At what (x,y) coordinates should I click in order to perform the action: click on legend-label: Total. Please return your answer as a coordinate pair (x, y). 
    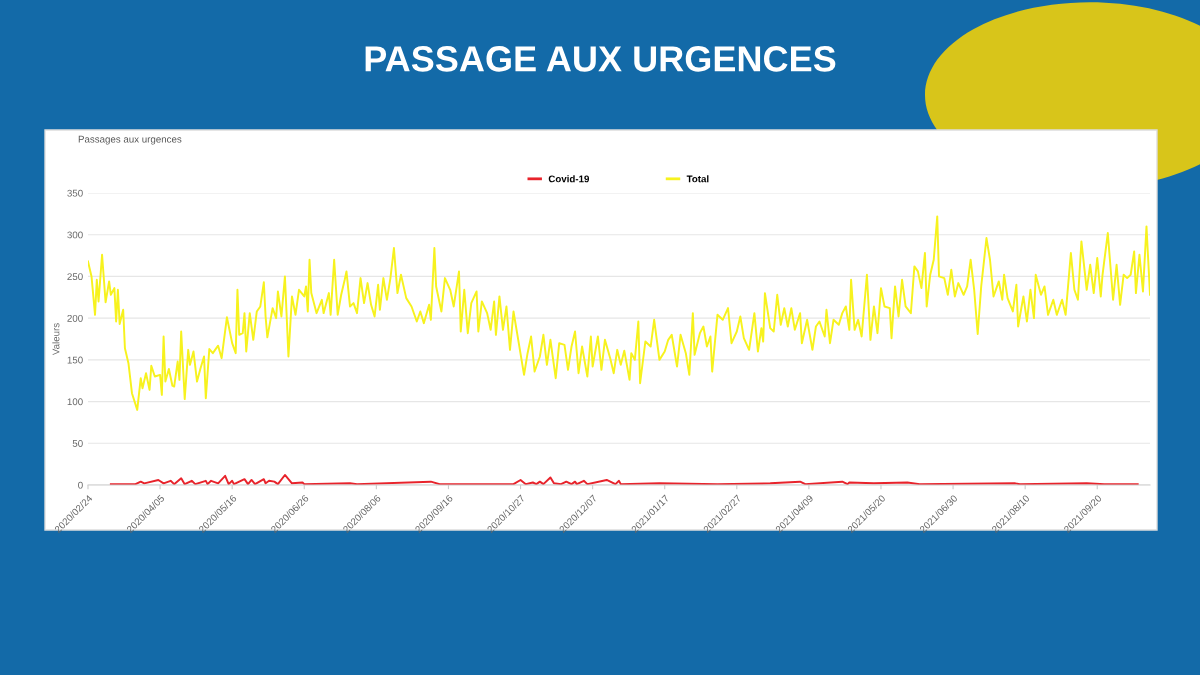
    Looking at the image, I should click on (697, 179).